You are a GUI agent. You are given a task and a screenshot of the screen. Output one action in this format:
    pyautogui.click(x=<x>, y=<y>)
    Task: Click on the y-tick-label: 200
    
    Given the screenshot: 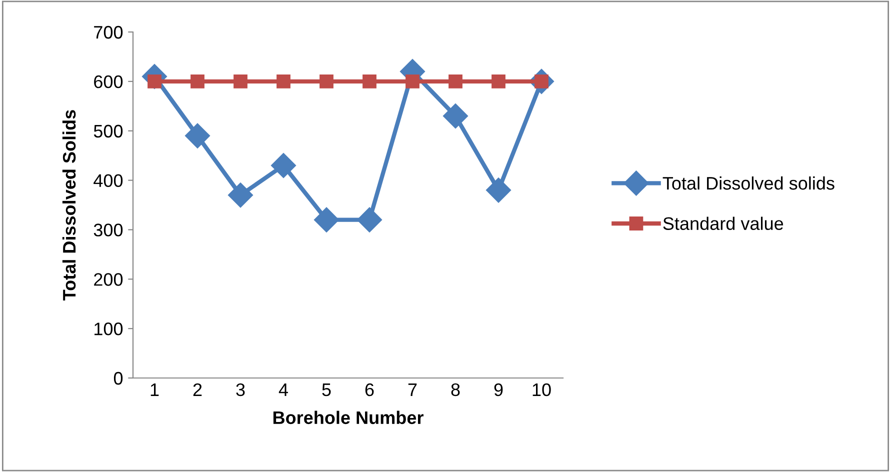 What is the action you would take?
    pyautogui.click(x=108, y=279)
    